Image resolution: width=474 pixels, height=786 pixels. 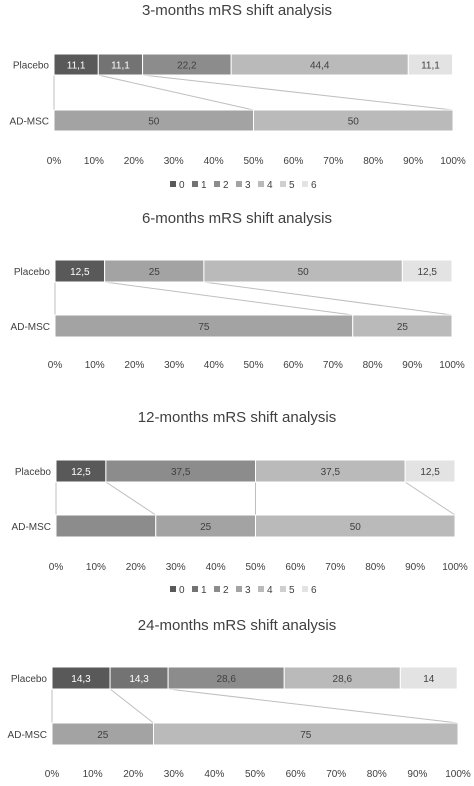 I want to click on legend-label: 6, so click(x=314, y=590).